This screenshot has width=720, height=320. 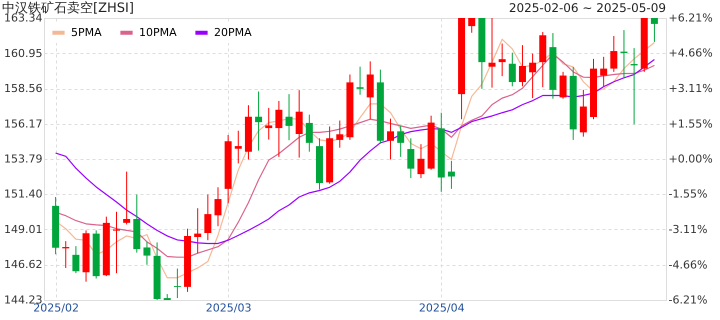 I want to click on y2-tick-label: +6.21%, so click(x=690, y=18).